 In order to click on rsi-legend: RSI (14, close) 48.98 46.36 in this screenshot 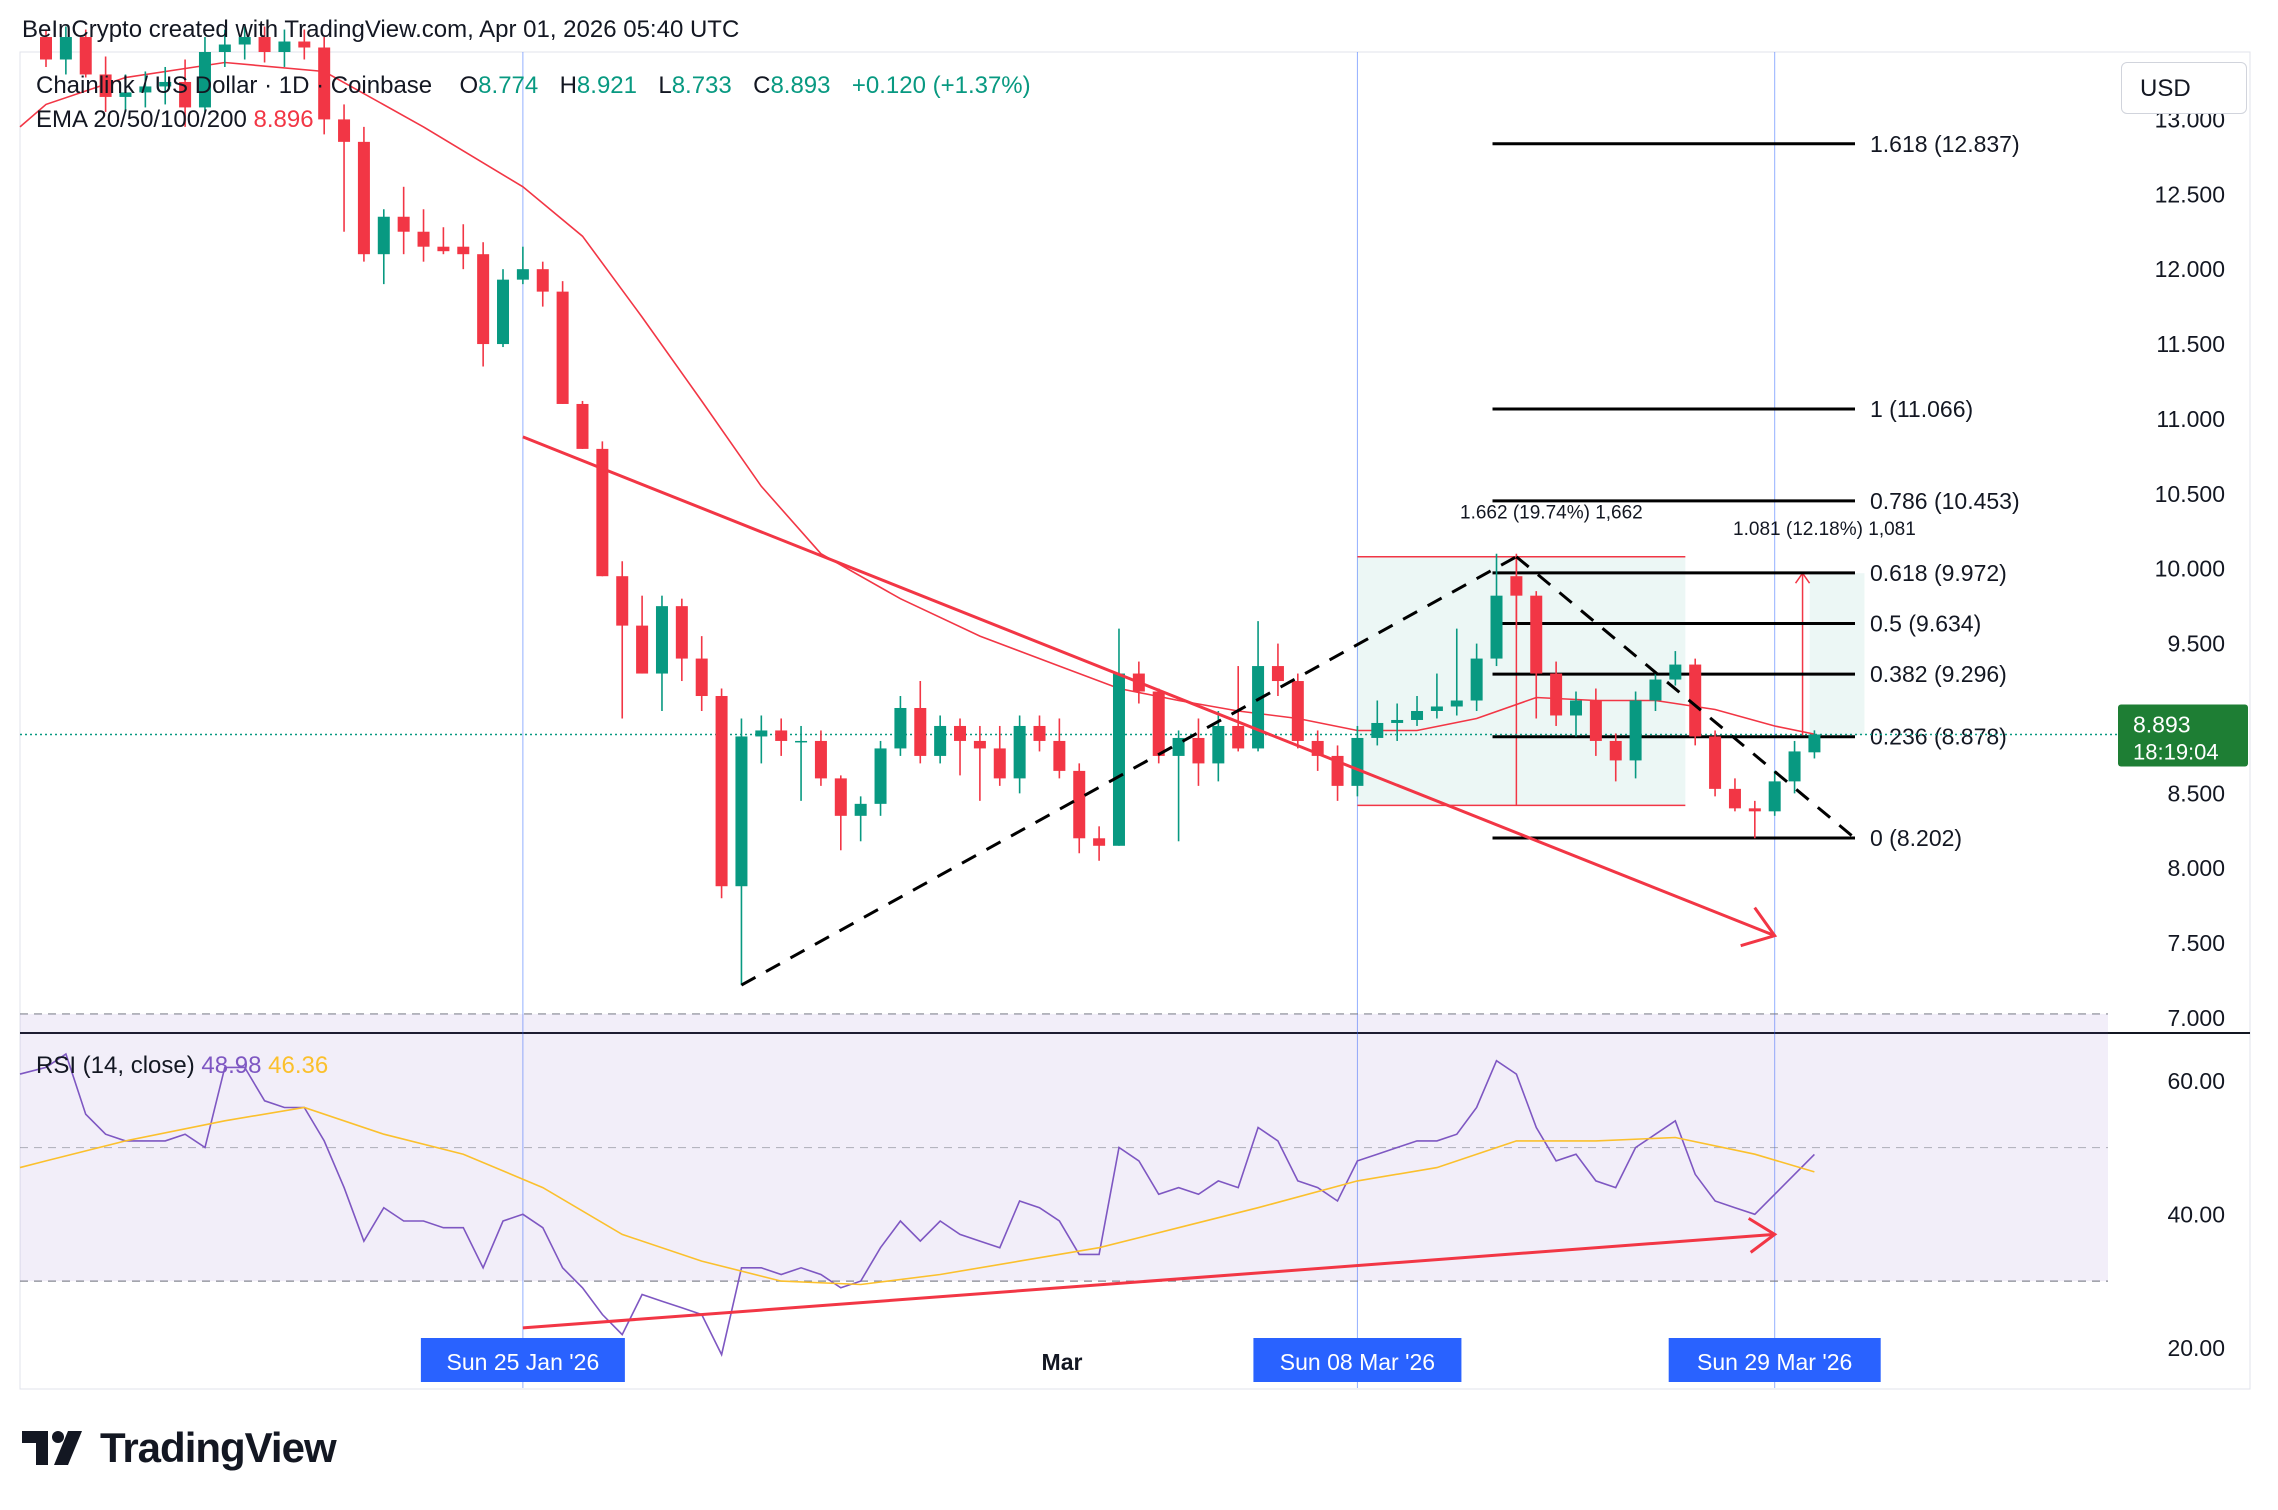, I will do `click(182, 1066)`.